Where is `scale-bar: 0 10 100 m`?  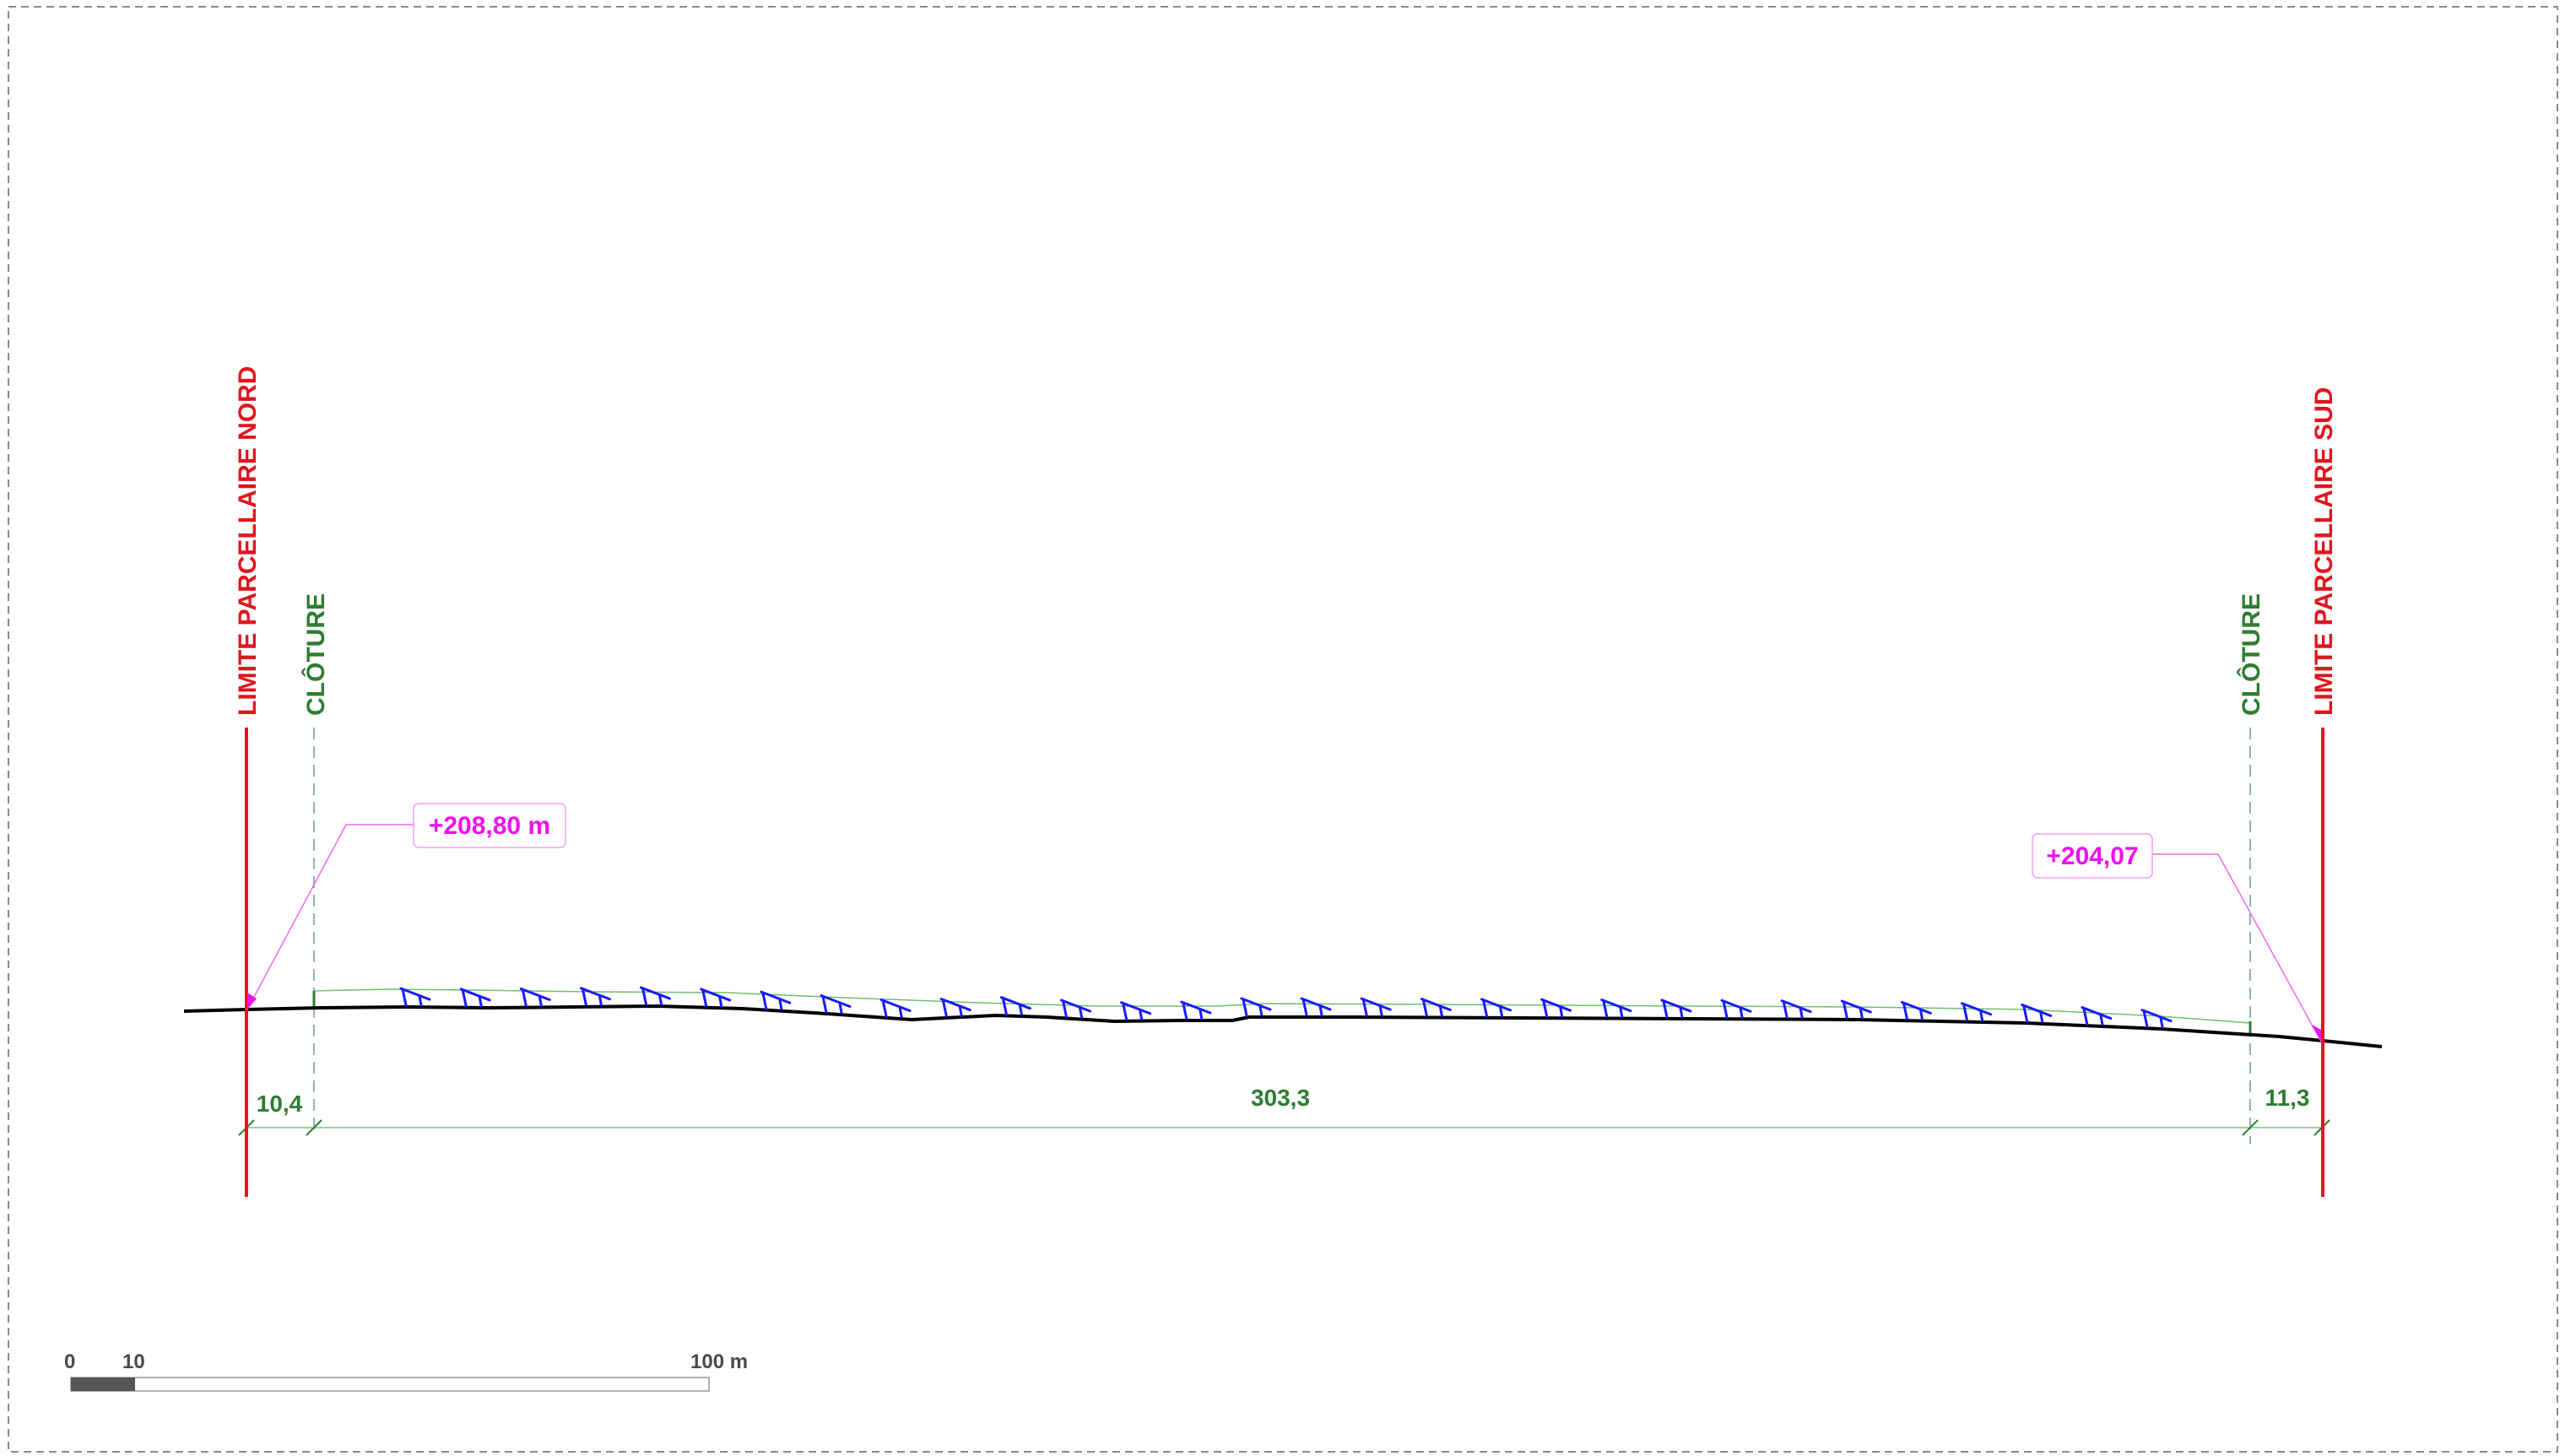
scale-bar: 0 10 100 m is located at coordinates (406, 1371).